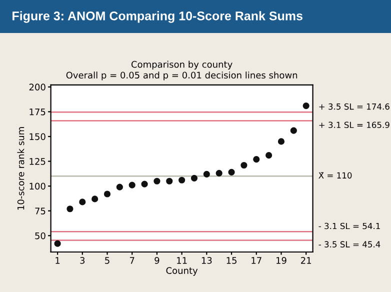 Image resolution: width=391 pixels, height=292 pixels. I want to click on chart-subtitle: Comparison by county Overall p = 0.05 and p = 0.01 decision lines shown, so click(182, 70).